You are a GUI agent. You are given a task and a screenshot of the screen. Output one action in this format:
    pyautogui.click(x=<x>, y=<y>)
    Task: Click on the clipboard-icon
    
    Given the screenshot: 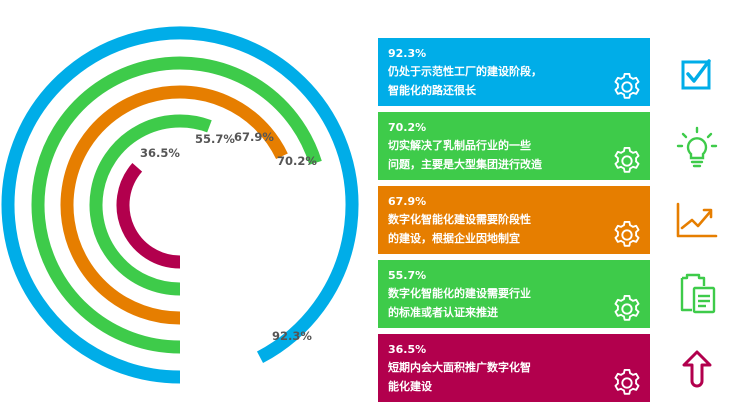 What is the action you would take?
    pyautogui.click(x=698, y=293)
    